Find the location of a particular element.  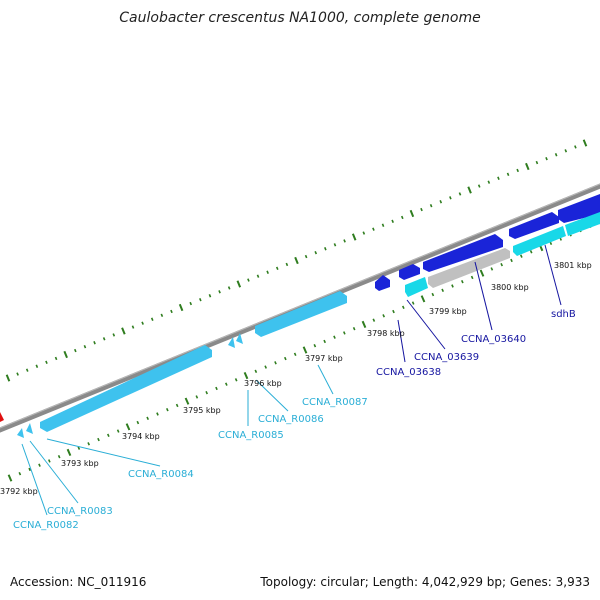

rna-gene-ccna-r0083 is located at coordinates (29, 428).